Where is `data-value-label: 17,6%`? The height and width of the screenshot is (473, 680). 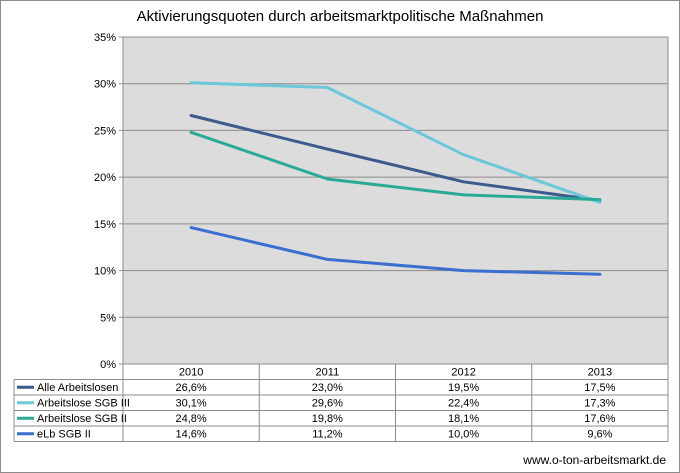 data-value-label: 17,6% is located at coordinates (599, 419).